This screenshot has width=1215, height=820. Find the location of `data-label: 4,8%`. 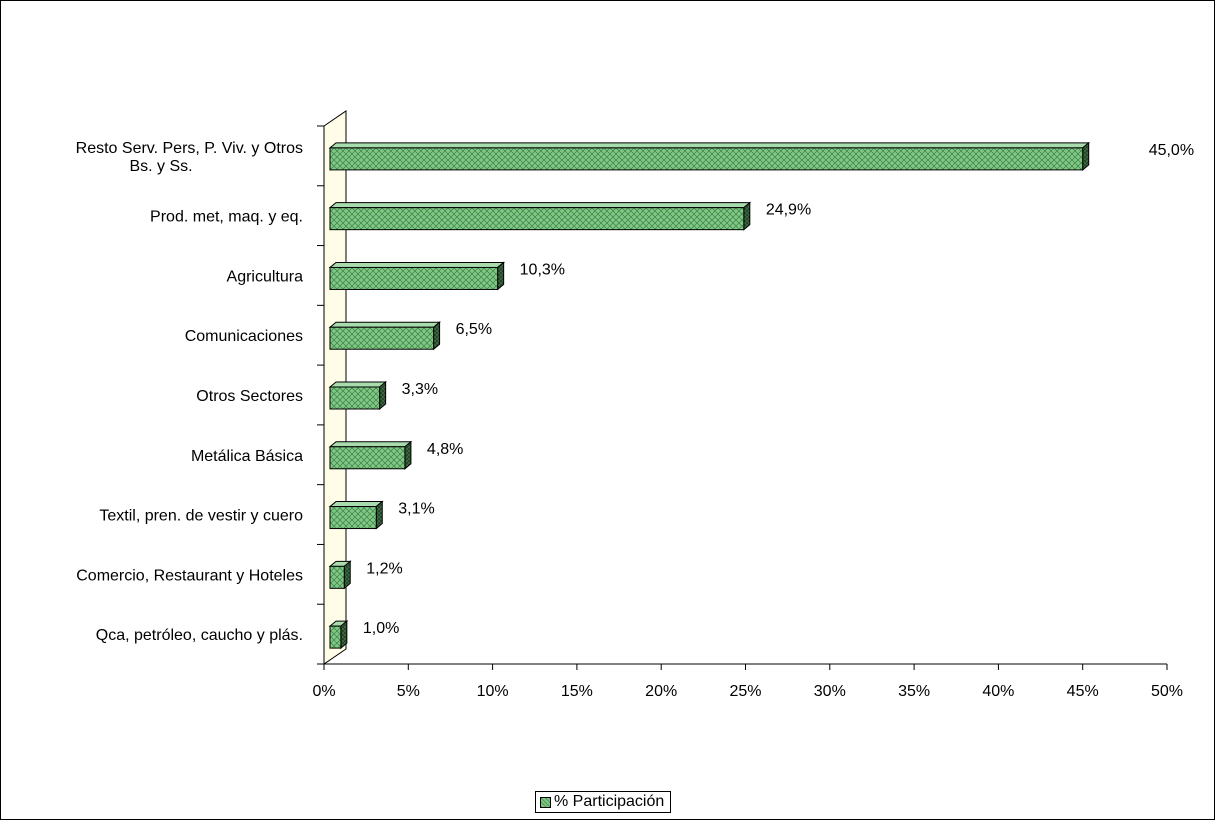

data-label: 4,8% is located at coordinates (445, 449).